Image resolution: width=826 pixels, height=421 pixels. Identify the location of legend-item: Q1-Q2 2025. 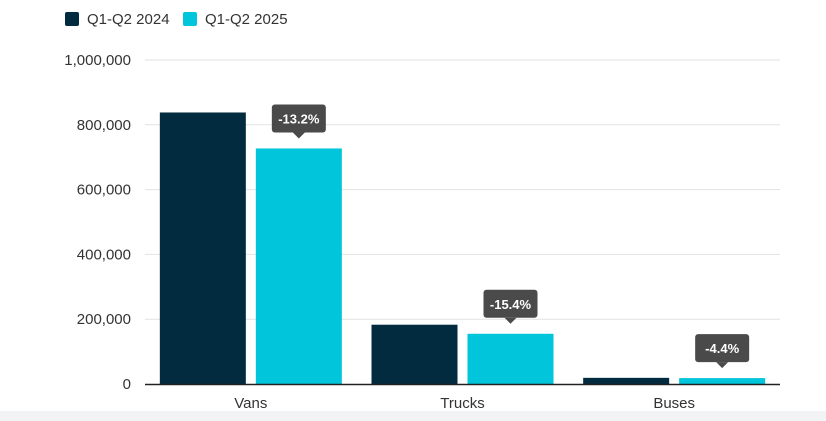
(235, 19).